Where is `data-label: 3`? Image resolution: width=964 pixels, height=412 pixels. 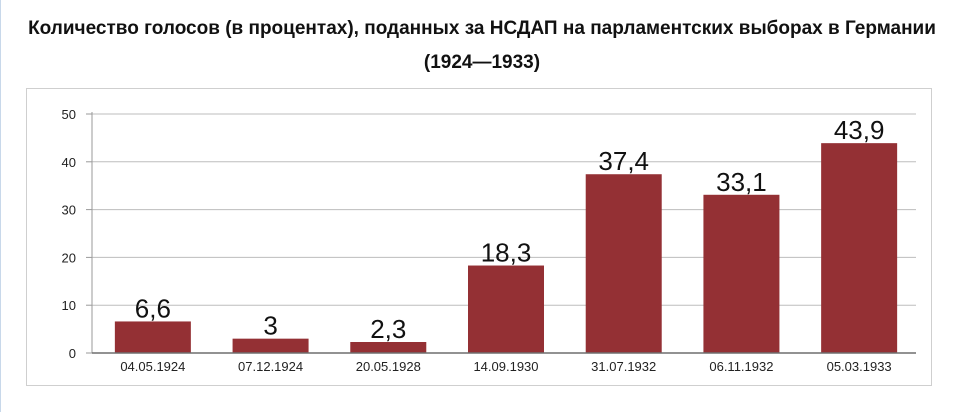
data-label: 3 is located at coordinates (270, 326).